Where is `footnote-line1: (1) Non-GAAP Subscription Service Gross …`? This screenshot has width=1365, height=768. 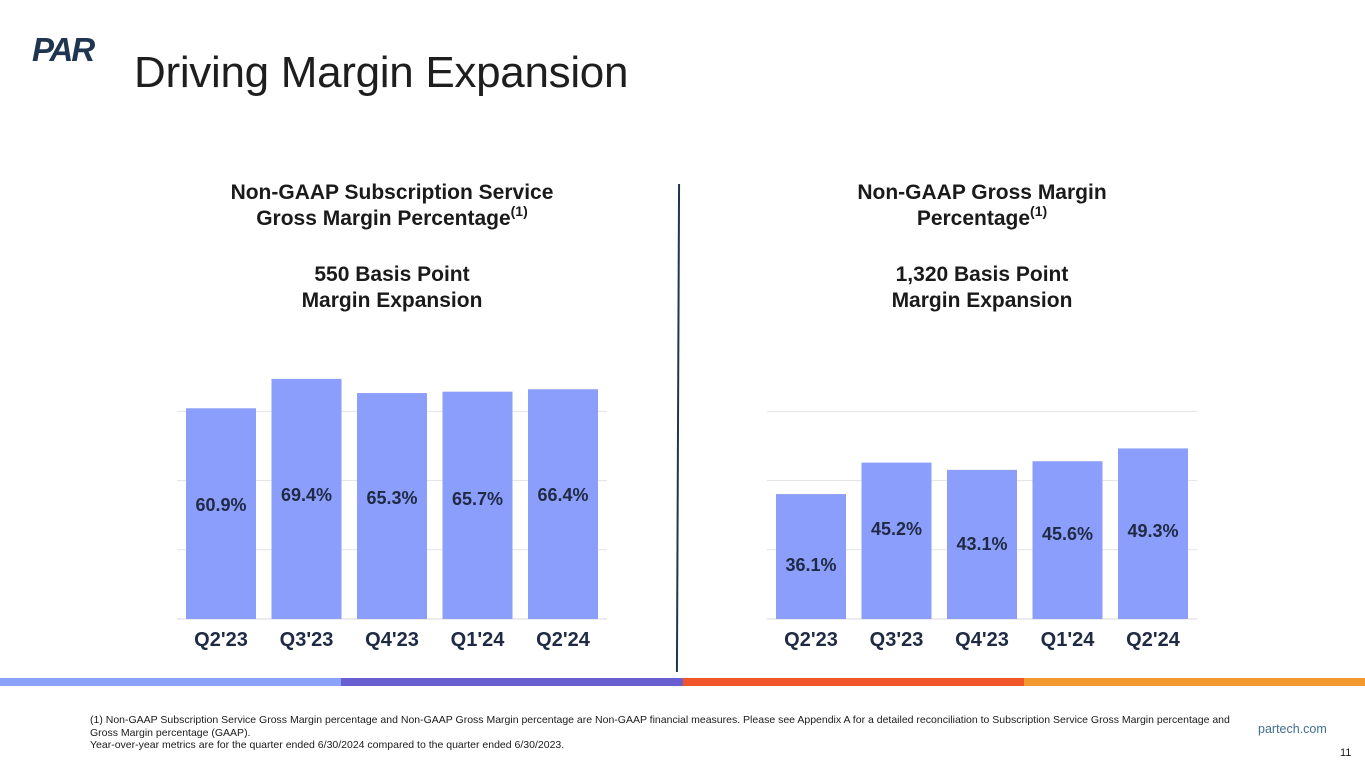 footnote-line1: (1) Non-GAAP Subscription Service Gross … is located at coordinates (660, 726).